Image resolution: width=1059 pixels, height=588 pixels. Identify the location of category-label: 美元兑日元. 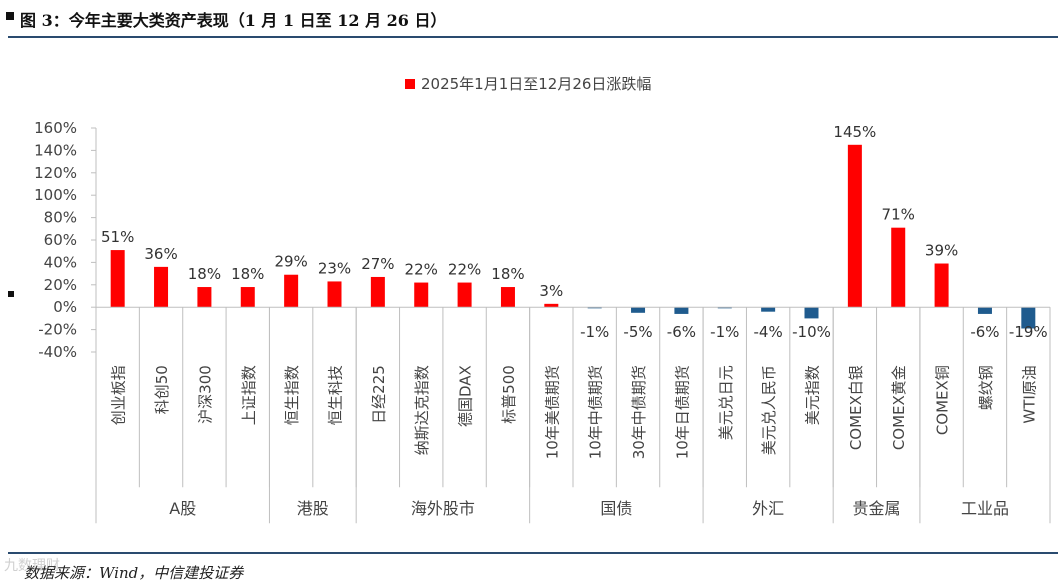
(726, 402).